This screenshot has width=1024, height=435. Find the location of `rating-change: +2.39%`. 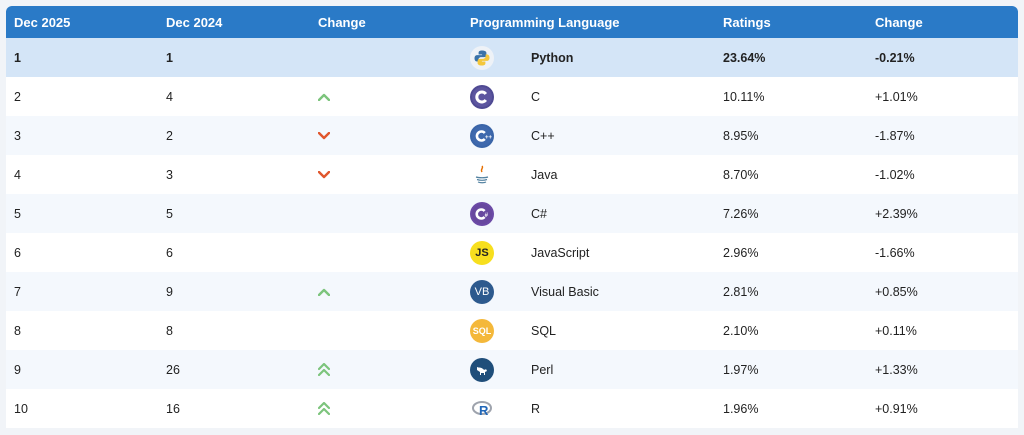

rating-change: +2.39% is located at coordinates (896, 213).